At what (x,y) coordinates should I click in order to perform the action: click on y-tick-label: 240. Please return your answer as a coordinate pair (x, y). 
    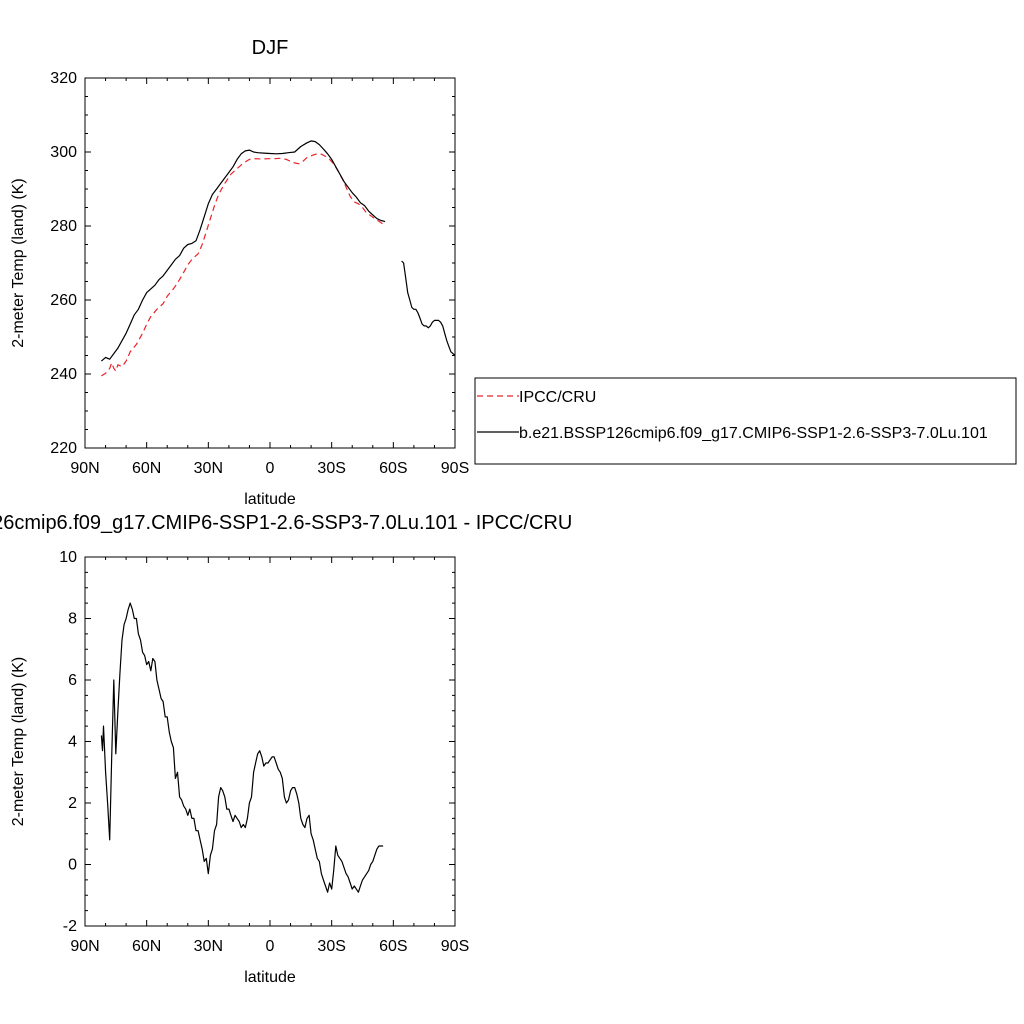
    Looking at the image, I should click on (63, 374).